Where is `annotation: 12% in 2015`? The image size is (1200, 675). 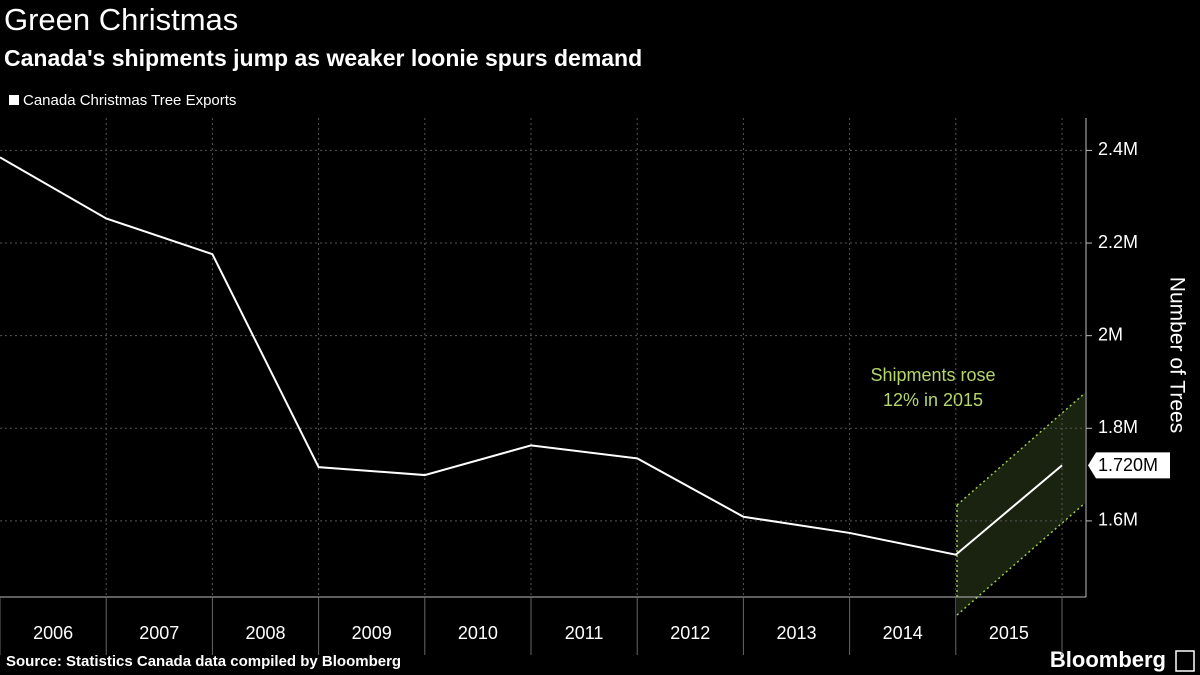 annotation: 12% in 2015 is located at coordinates (933, 400).